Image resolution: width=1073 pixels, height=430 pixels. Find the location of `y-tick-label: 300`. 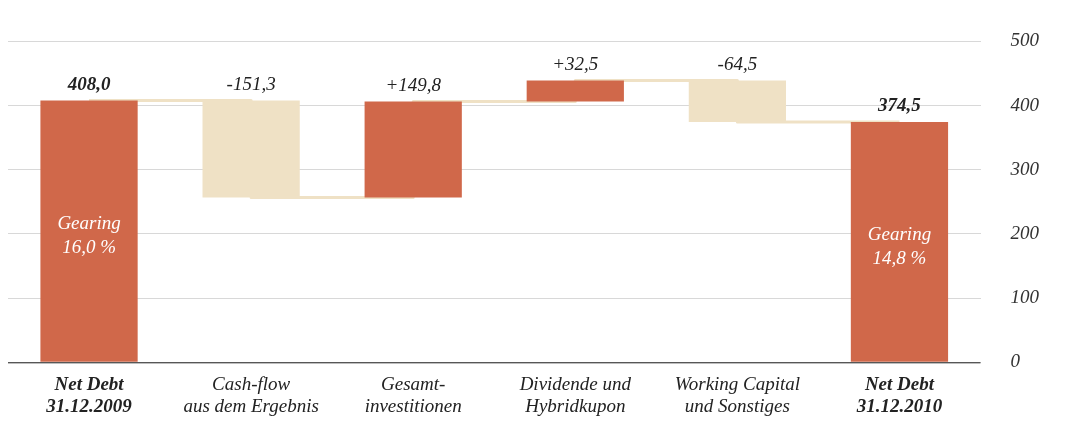

y-tick-label: 300 is located at coordinates (1024, 168).